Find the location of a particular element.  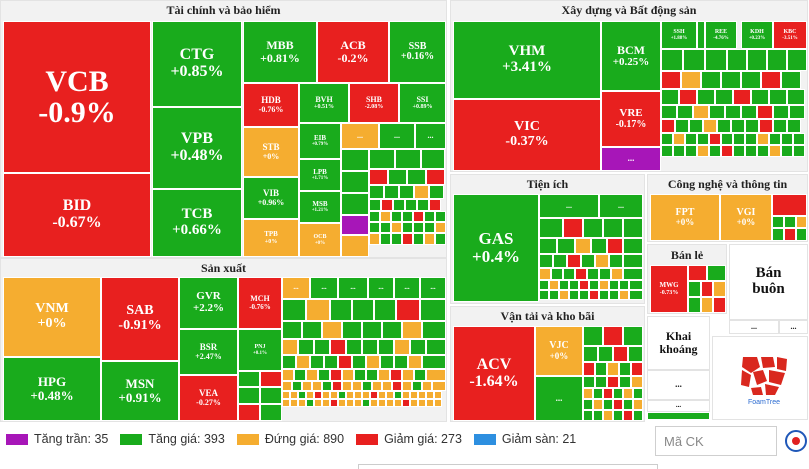

tile-hpg: HPG +0.48% is located at coordinates (52, 389).